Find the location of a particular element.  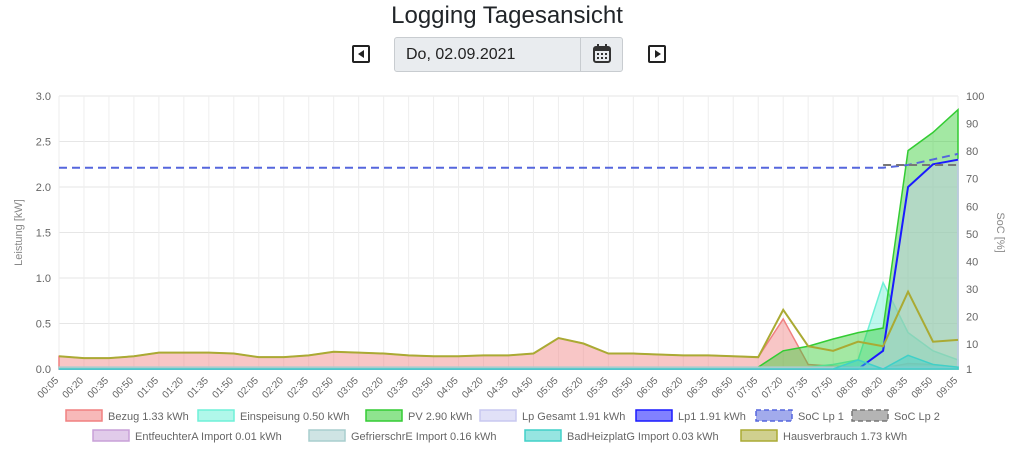

y2-tick-label: 10 is located at coordinates (972, 345).